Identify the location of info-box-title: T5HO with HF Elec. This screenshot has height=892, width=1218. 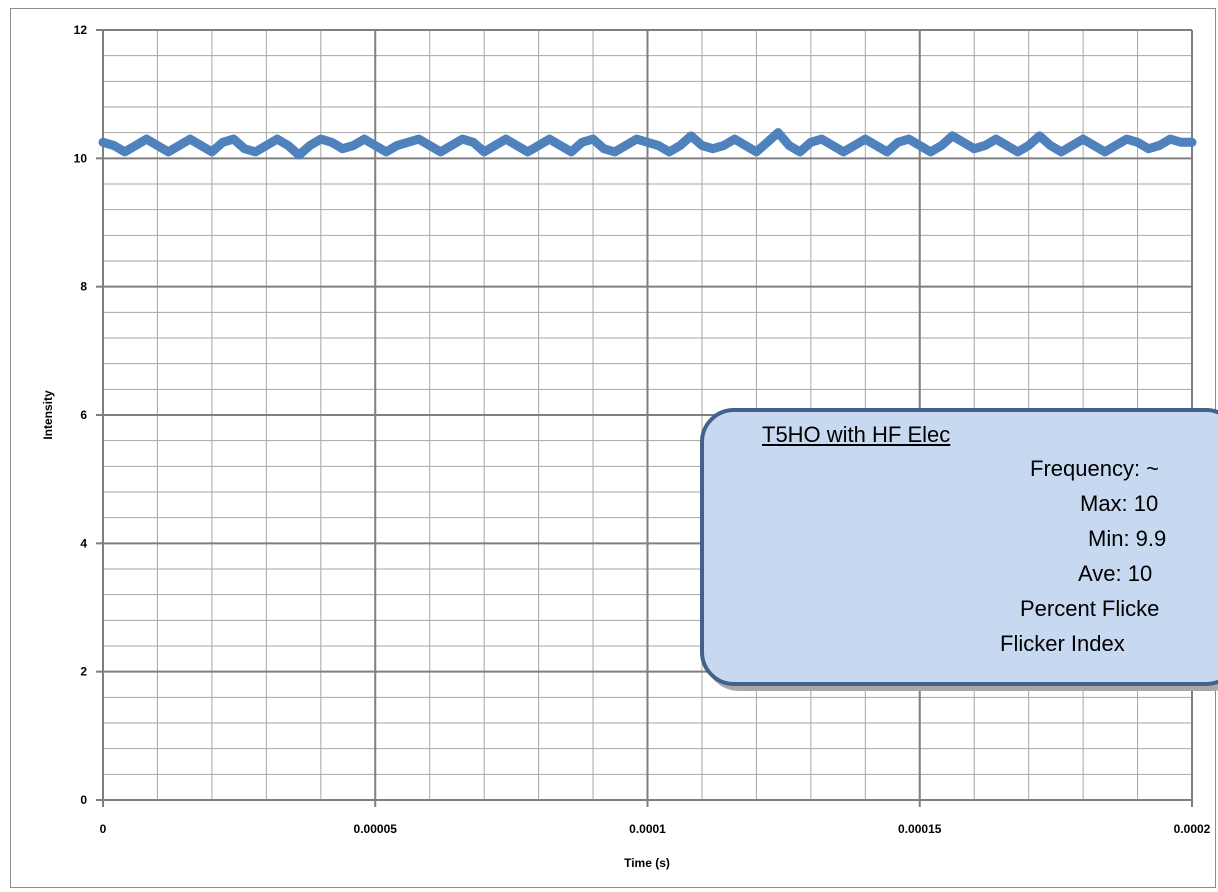
(856, 434).